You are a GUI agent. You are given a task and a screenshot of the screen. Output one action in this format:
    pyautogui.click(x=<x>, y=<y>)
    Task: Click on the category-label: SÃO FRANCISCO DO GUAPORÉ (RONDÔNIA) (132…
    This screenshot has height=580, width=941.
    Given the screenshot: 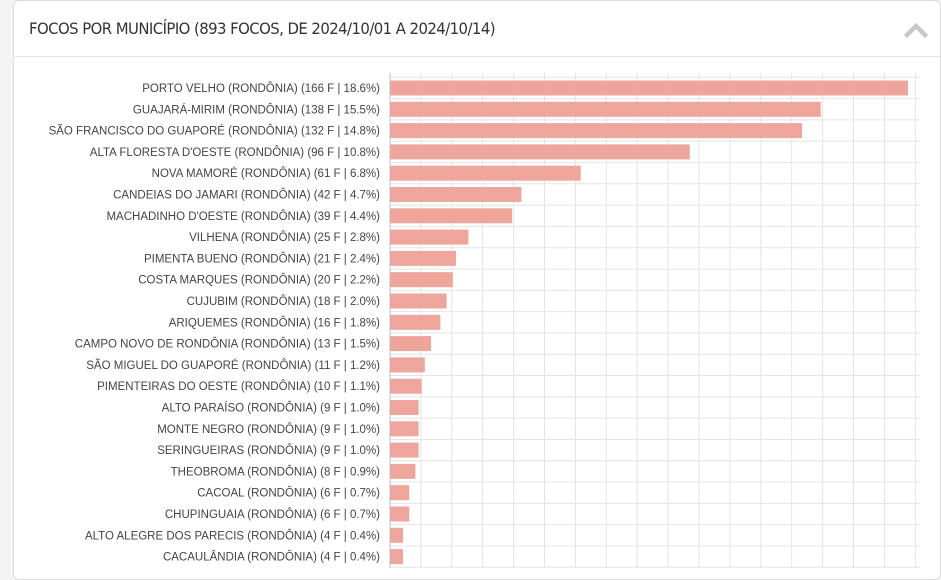 What is the action you would take?
    pyautogui.click(x=215, y=131)
    